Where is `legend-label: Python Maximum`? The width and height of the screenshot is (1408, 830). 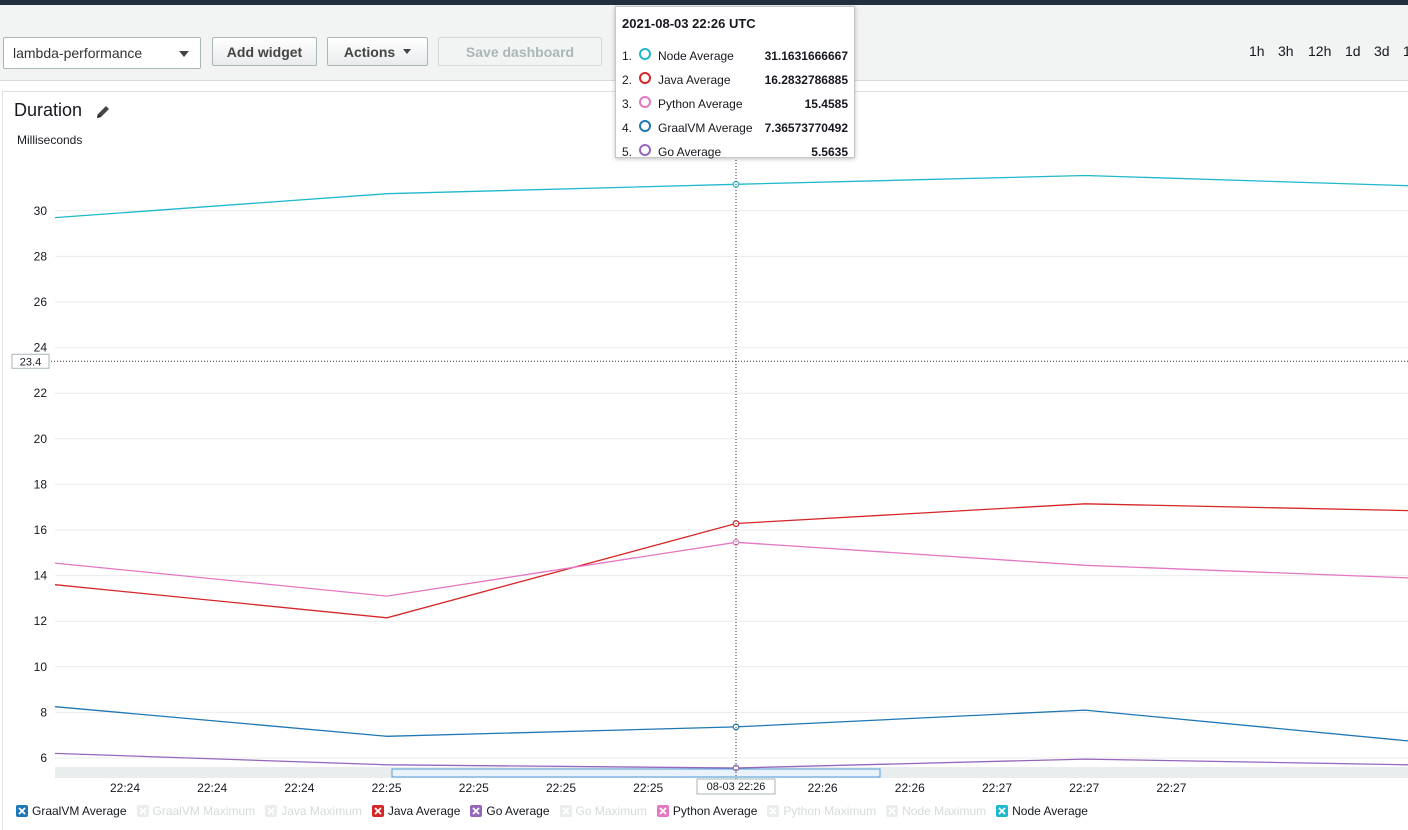 legend-label: Python Maximum is located at coordinates (830, 811).